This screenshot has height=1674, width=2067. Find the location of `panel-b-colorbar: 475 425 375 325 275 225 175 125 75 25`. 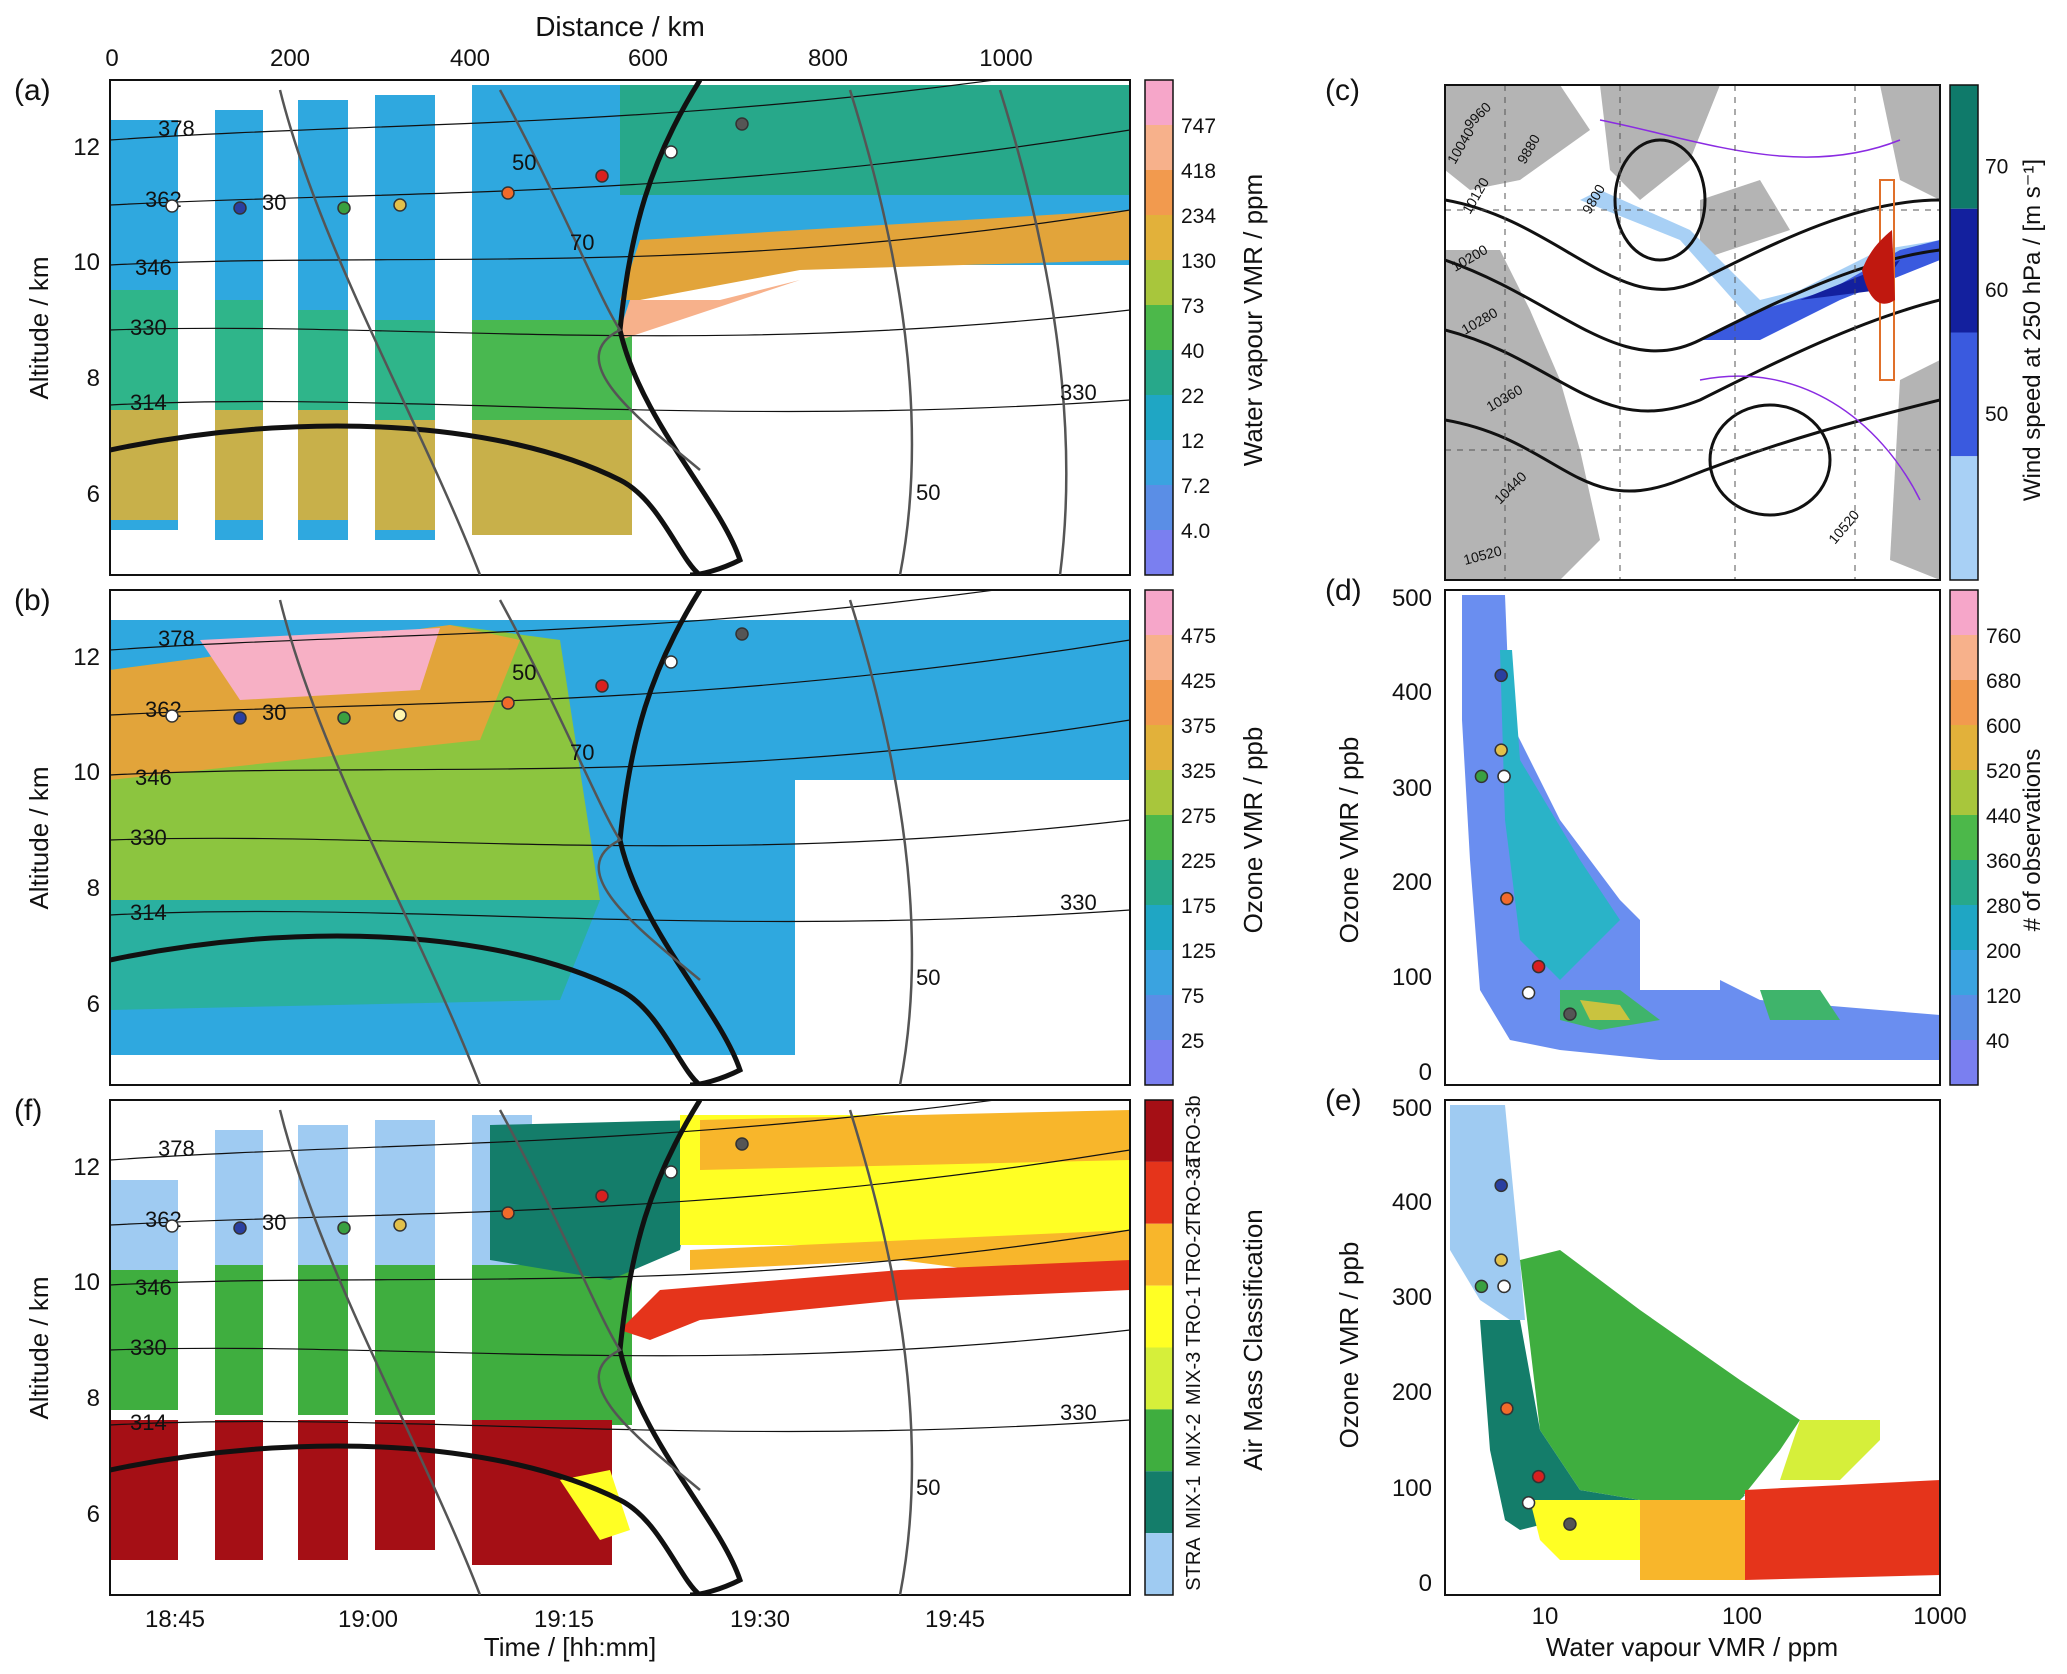

panel-b-colorbar: 475 425 375 325 275 225 175 125 75 25 is located at coordinates (1180, 837).